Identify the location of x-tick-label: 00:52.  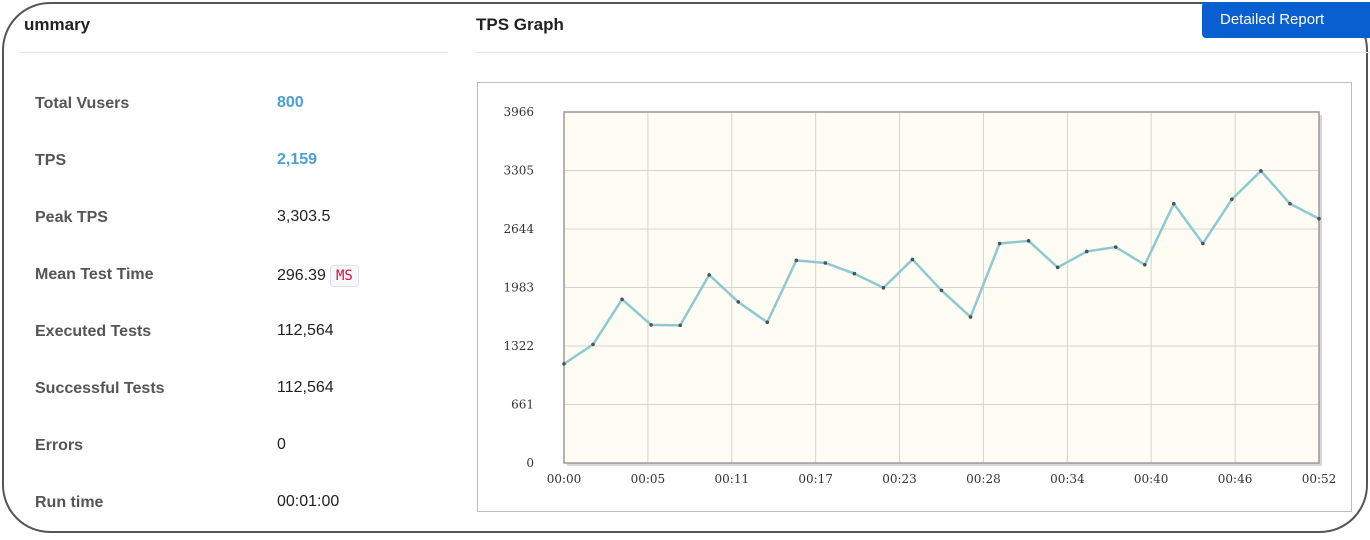
(1319, 479).